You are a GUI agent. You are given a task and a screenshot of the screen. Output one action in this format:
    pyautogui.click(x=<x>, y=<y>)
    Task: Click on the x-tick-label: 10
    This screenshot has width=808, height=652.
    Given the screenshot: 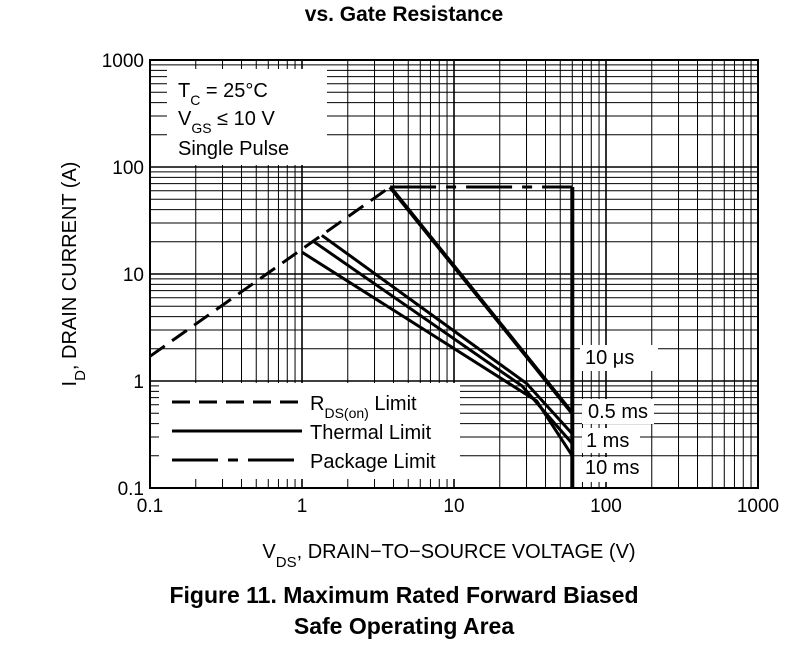 What is the action you would take?
    pyautogui.click(x=453, y=506)
    